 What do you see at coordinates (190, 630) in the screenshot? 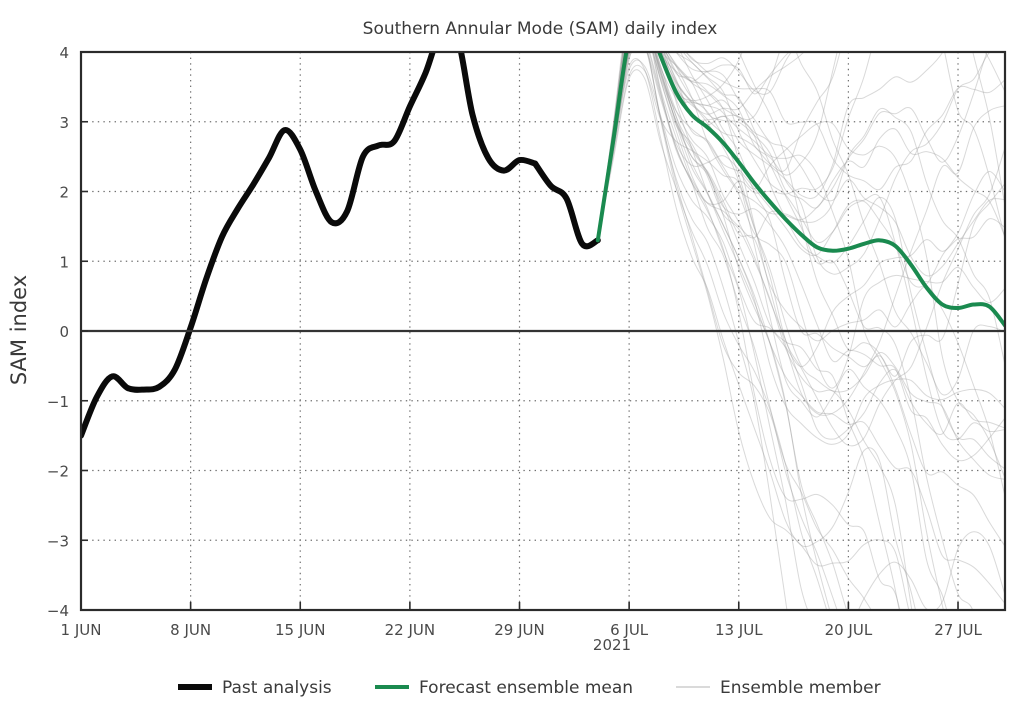
I see `x-tick-label: 8 JUN` at bounding box center [190, 630].